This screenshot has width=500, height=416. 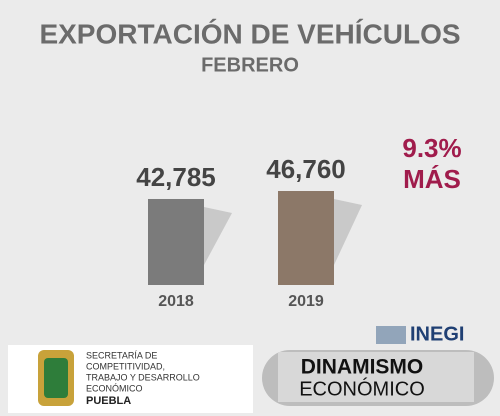 I want to click on series-title: DINAMISMO, so click(x=362, y=367).